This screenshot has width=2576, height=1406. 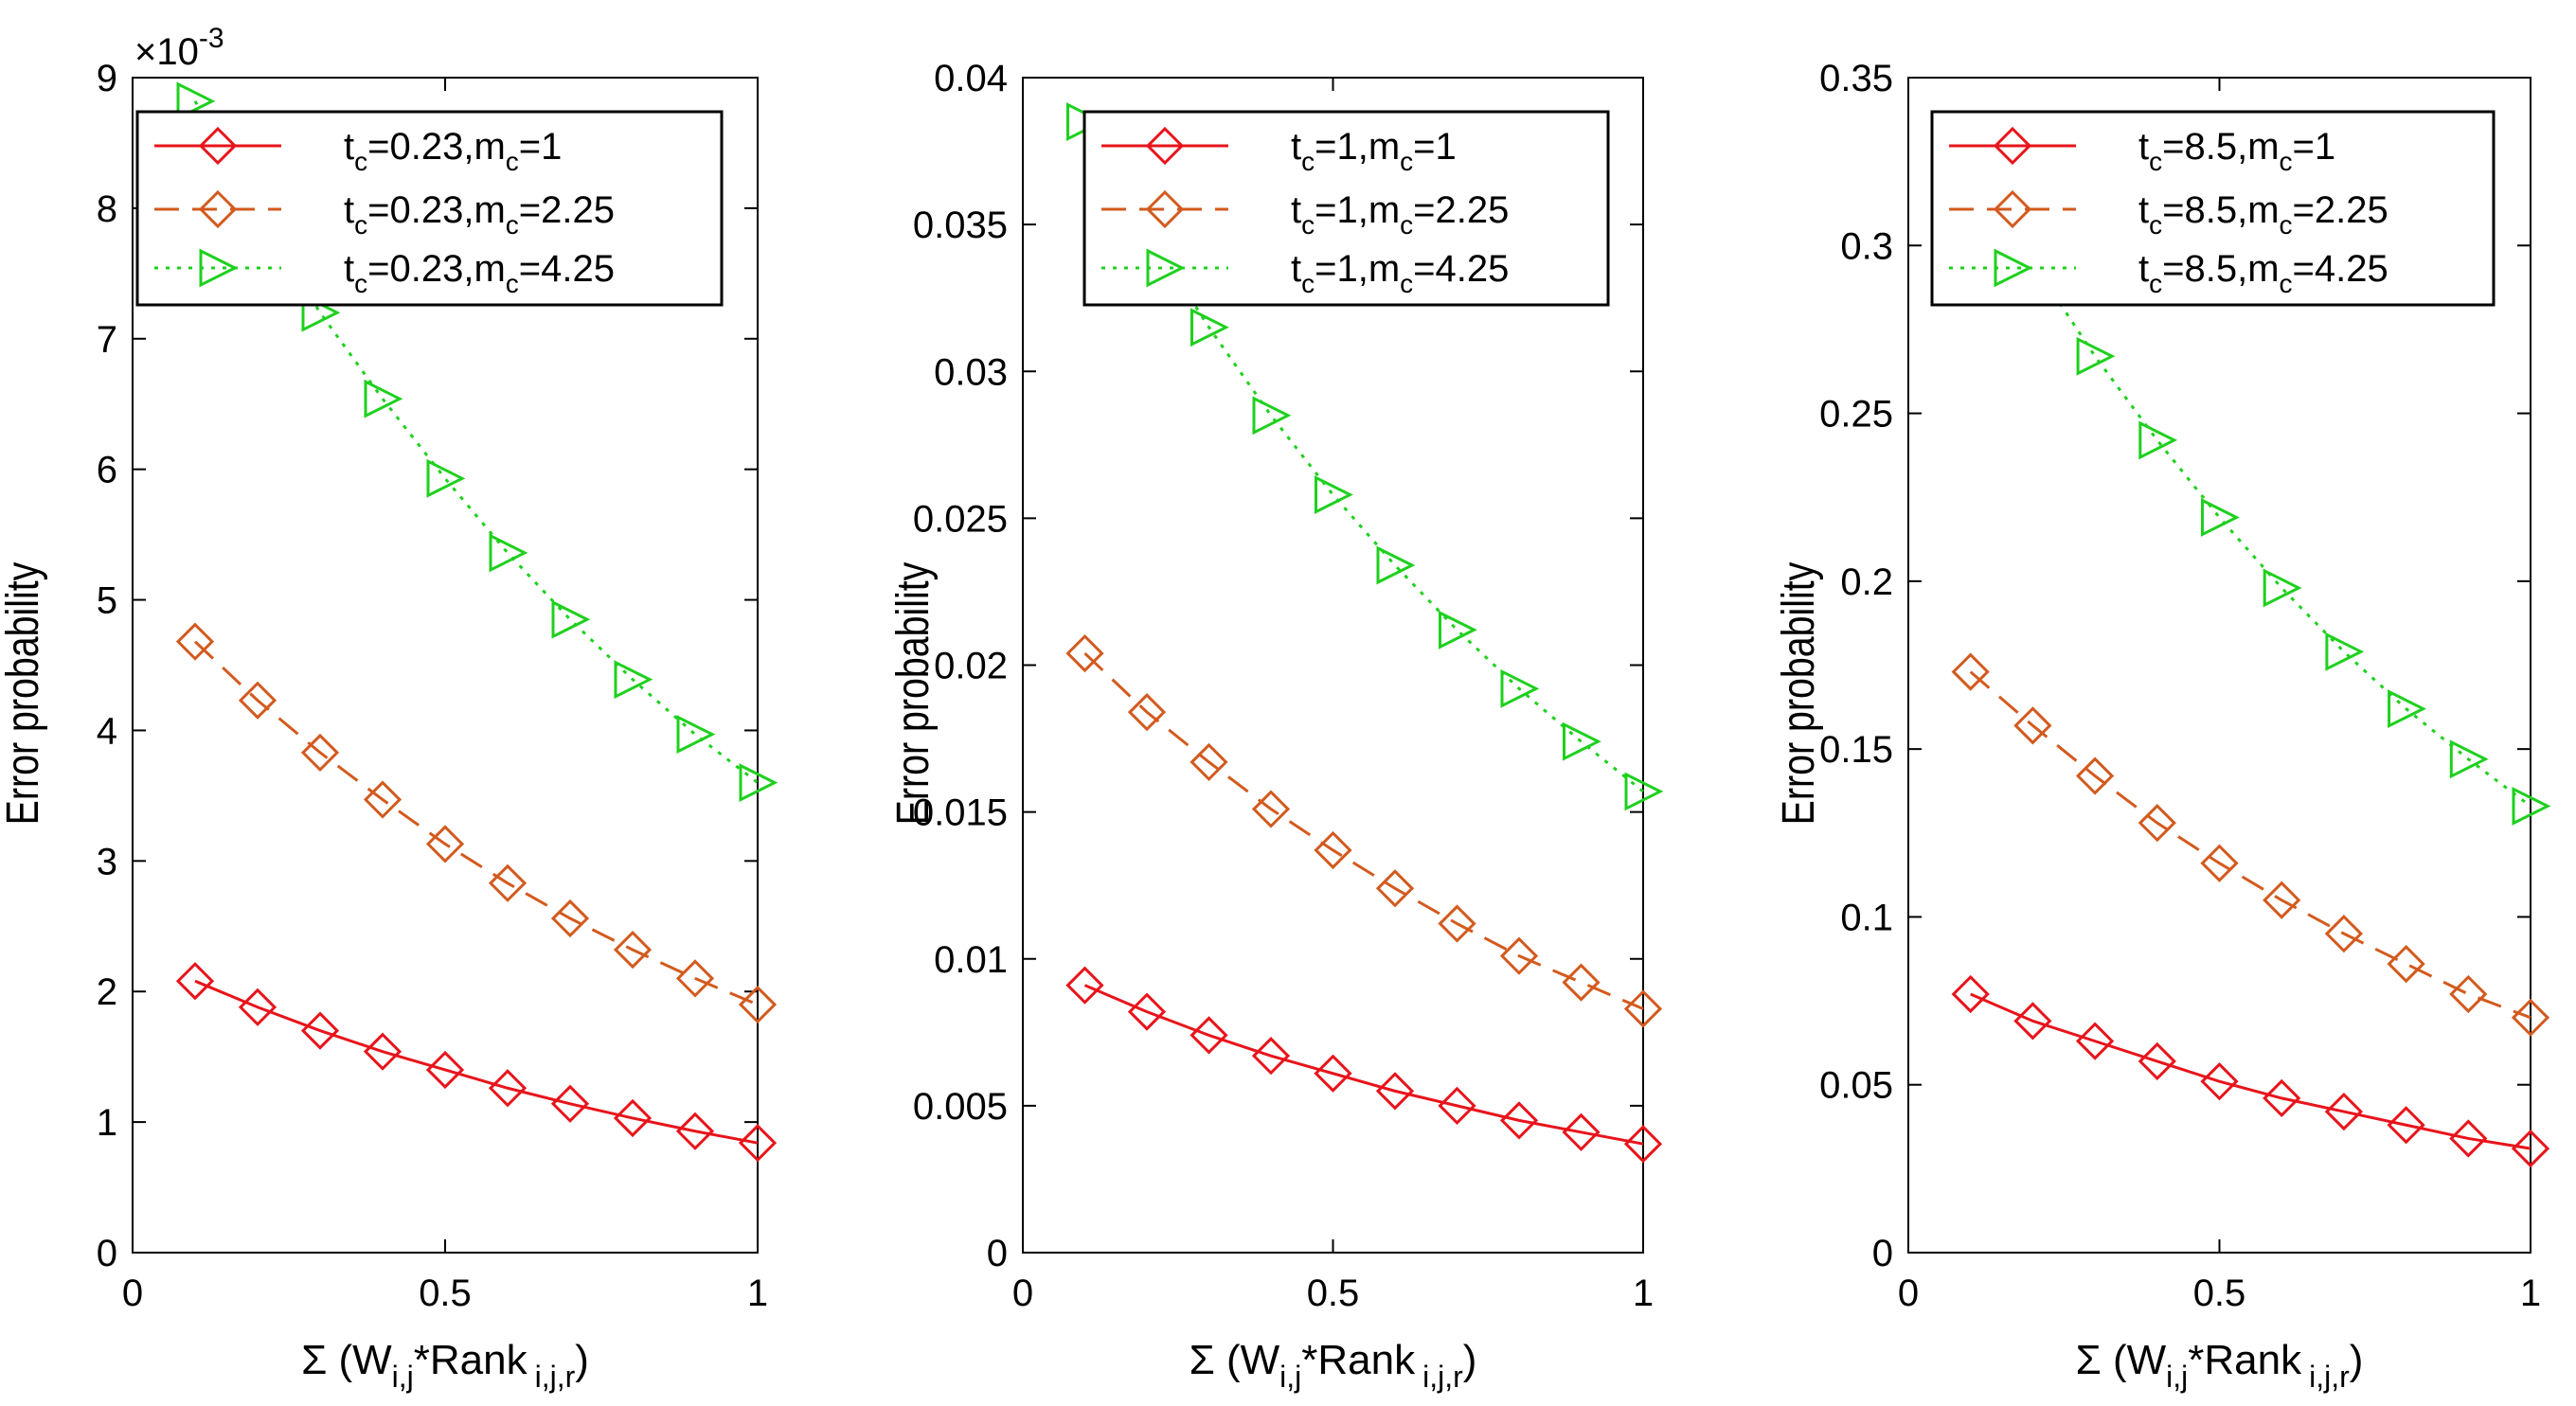 What do you see at coordinates (107, 340) in the screenshot?
I see `y-tick-label: 7` at bounding box center [107, 340].